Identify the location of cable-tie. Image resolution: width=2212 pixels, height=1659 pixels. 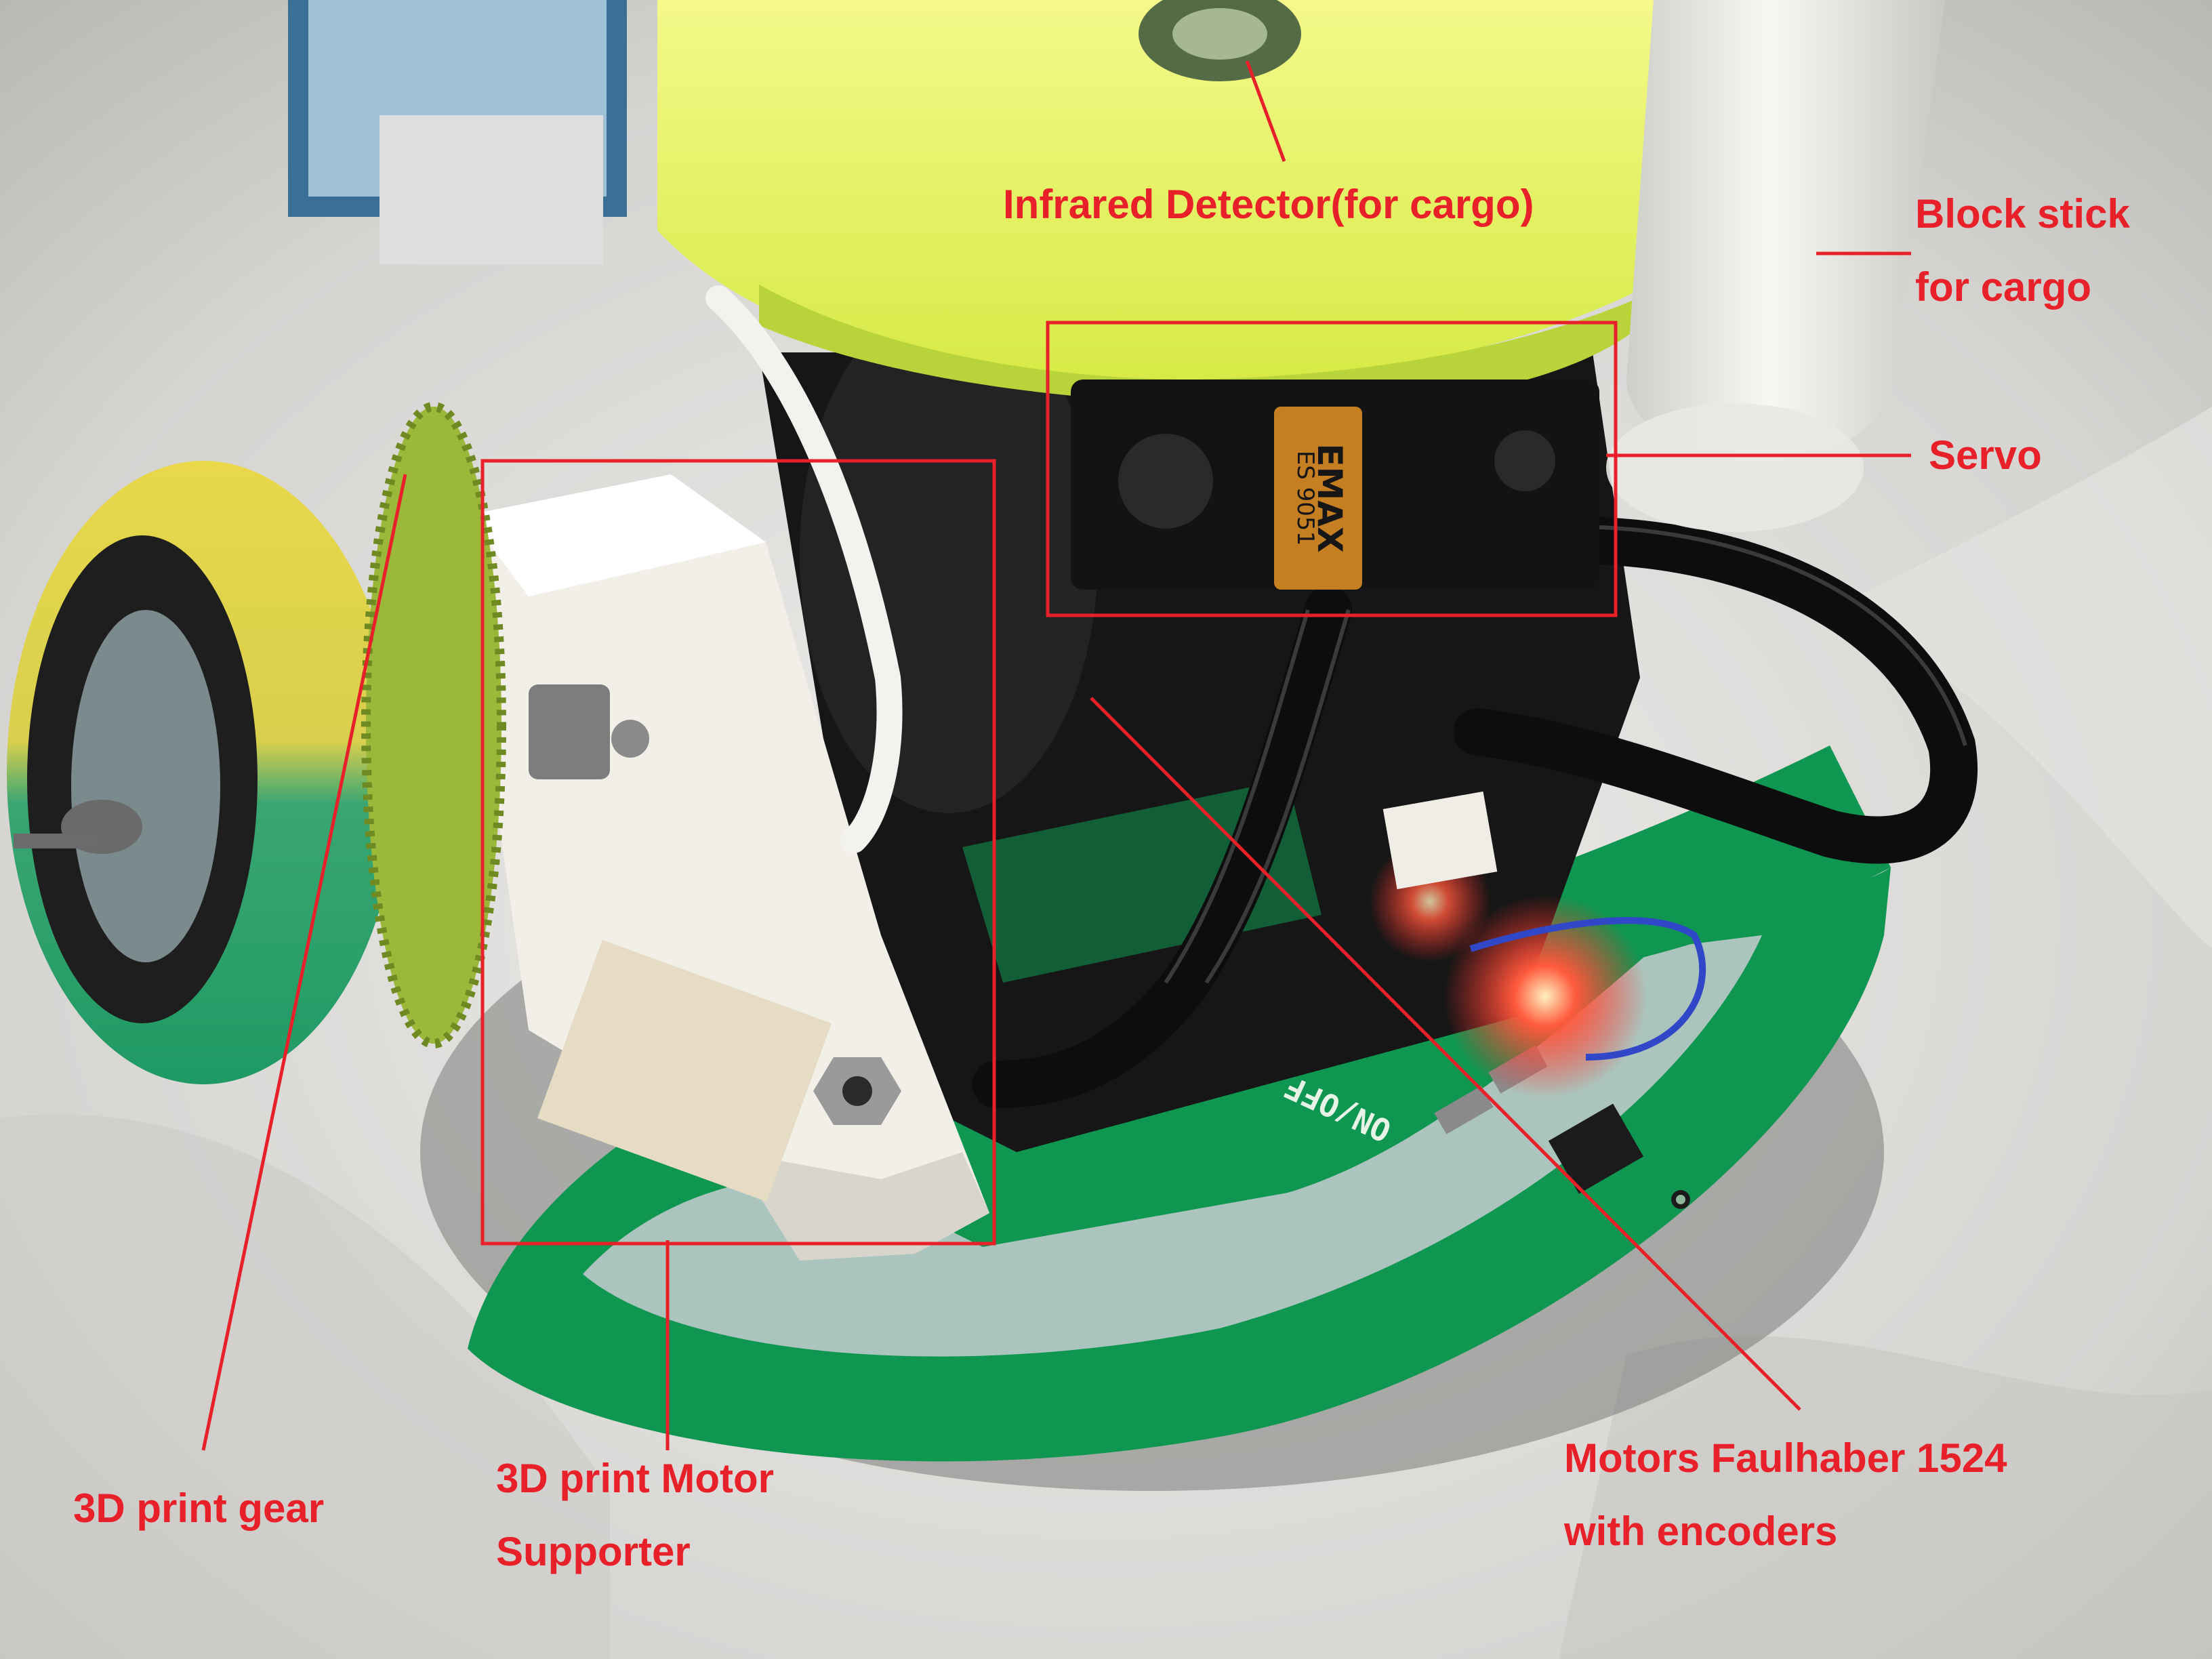
(804, 569).